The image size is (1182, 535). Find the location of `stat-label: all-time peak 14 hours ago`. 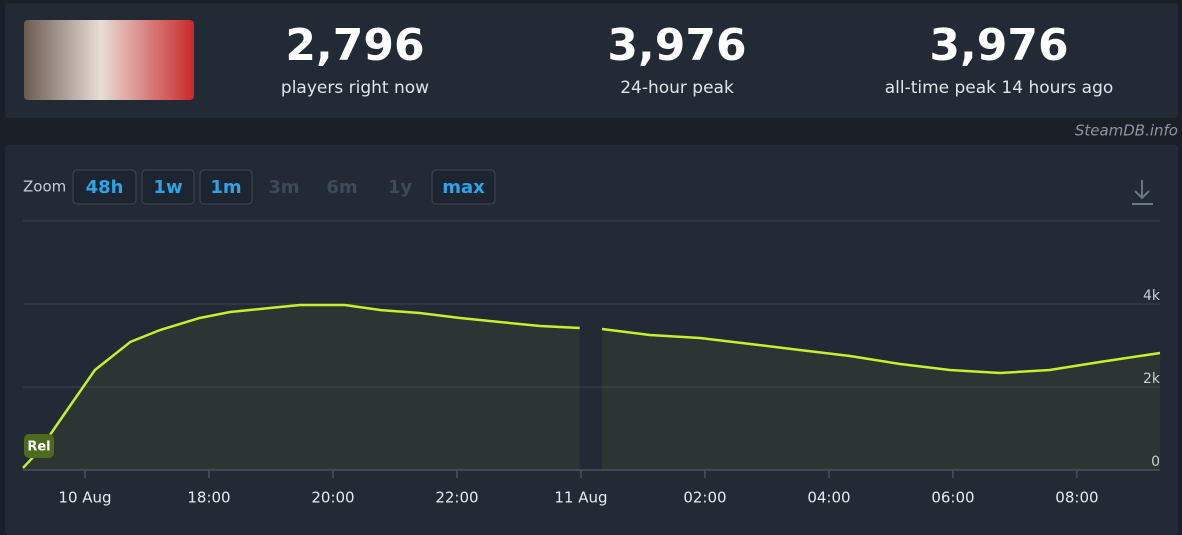

stat-label: all-time peak 14 hours ago is located at coordinates (999, 88).